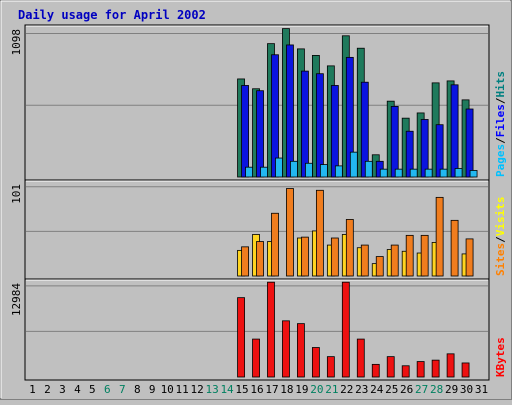 Image resolution: width=512 pixels, height=405 pixels. I want to click on legend-visits: Visits, so click(500, 217).